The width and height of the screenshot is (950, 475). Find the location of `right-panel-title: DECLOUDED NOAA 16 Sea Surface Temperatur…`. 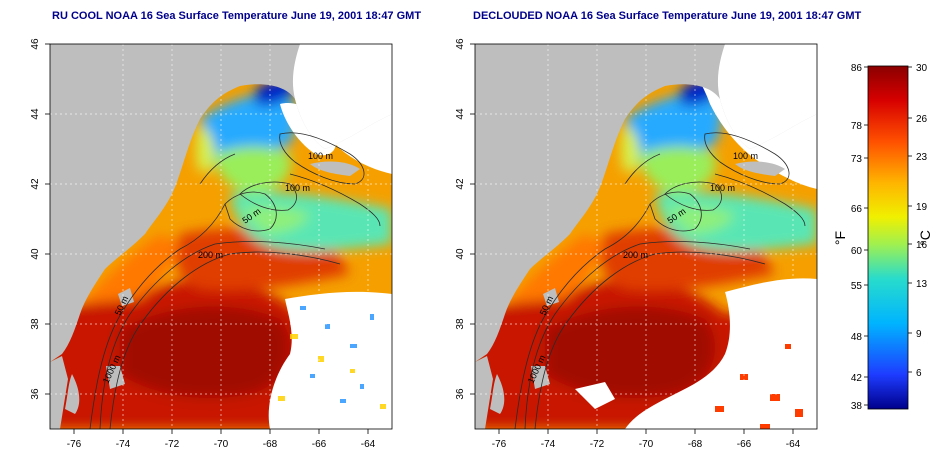

right-panel-title: DECLOUDED NOAA 16 Sea Surface Temperatur… is located at coordinates (667, 16).